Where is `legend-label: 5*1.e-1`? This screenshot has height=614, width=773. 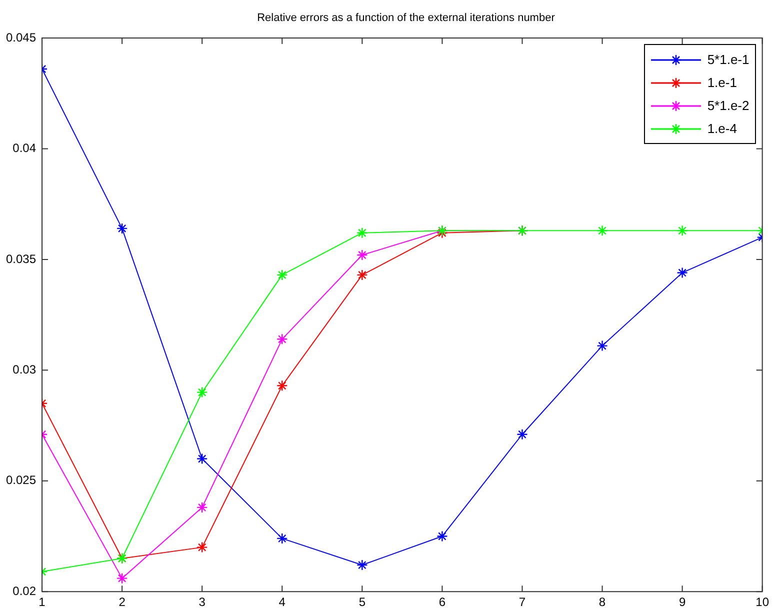 legend-label: 5*1.e-1 is located at coordinates (728, 59).